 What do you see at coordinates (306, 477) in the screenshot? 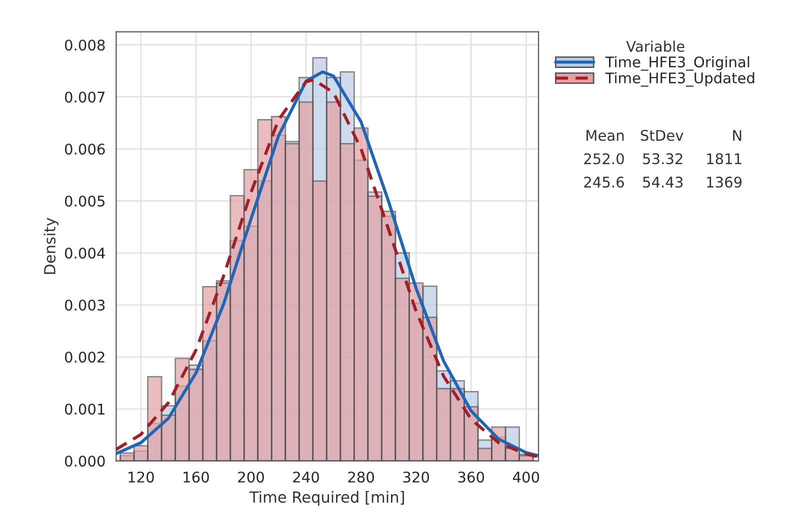
I see `x-tick-label: 240` at bounding box center [306, 477].